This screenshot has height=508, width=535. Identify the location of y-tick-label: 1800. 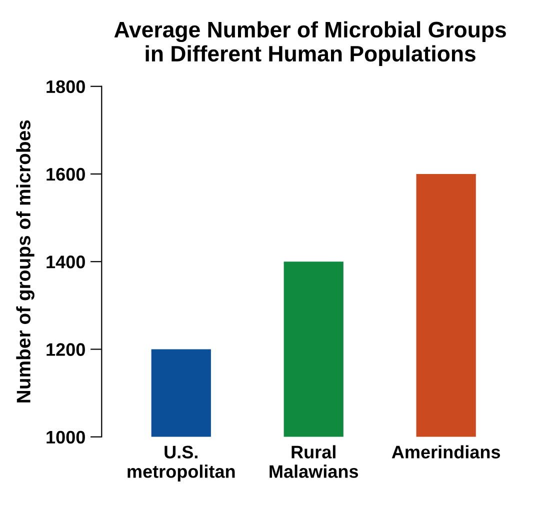
(65, 87).